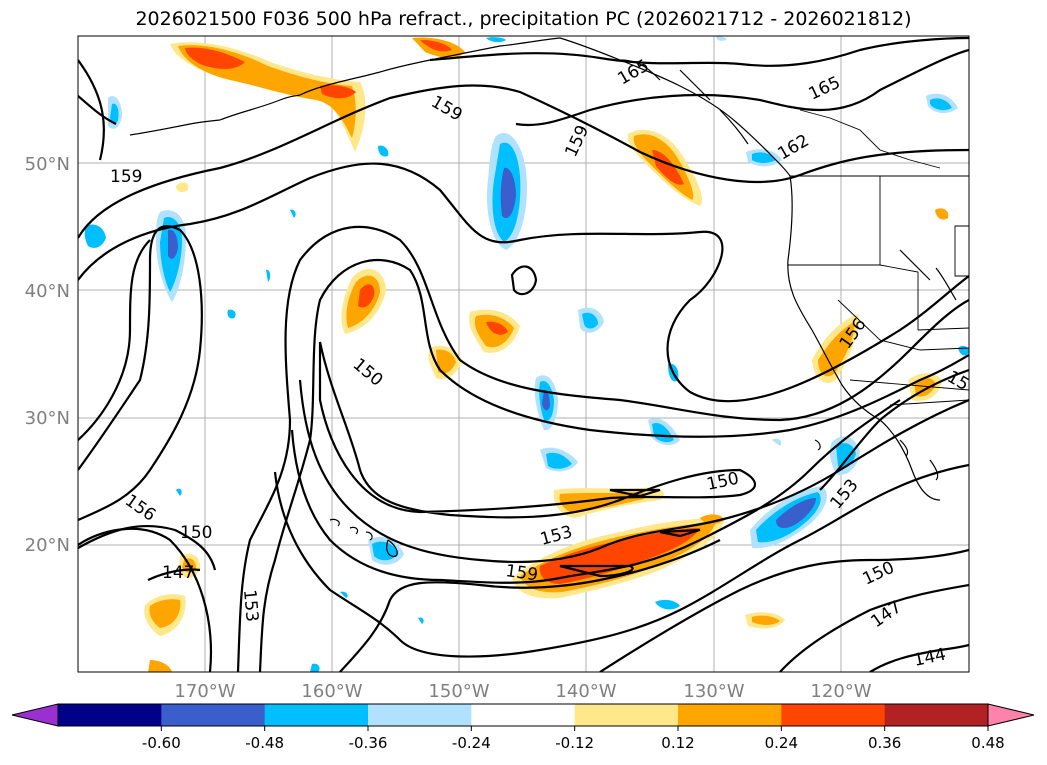 The height and width of the screenshot is (765, 1047). I want to click on colorbar-tick-label: -0.60, so click(161, 743).